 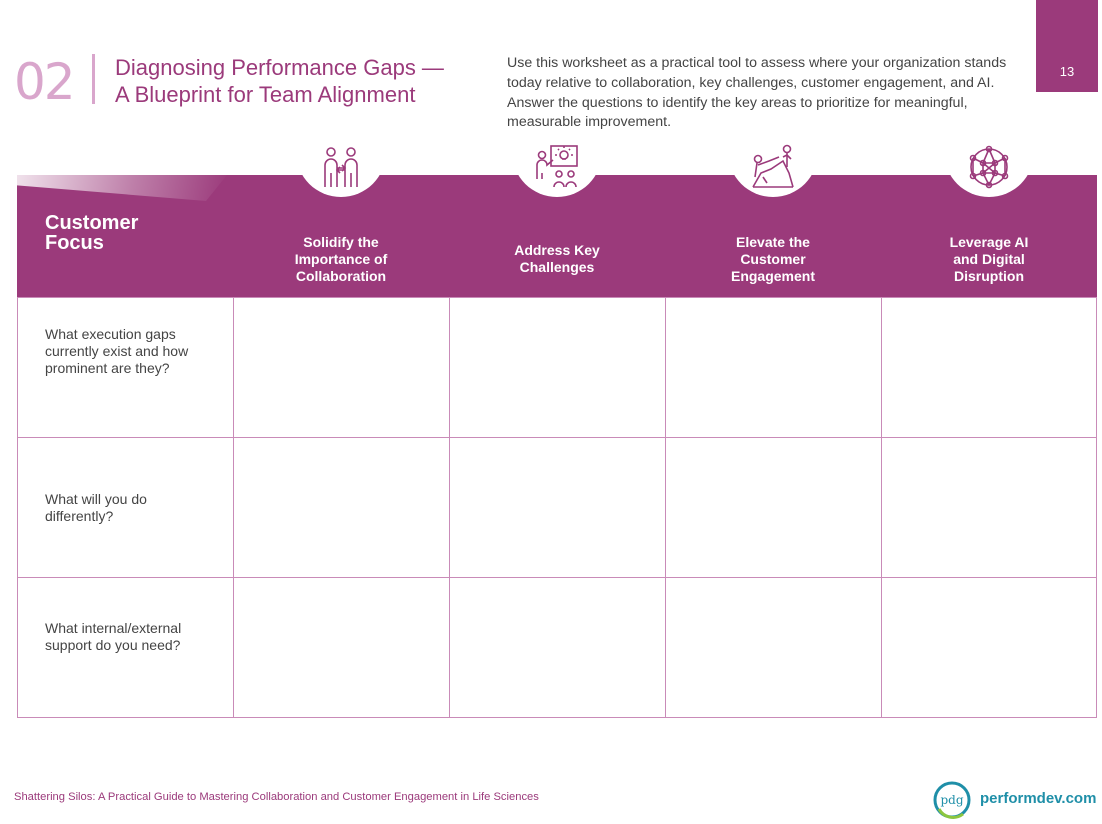 I want to click on section-number: 02, so click(x=45, y=82).